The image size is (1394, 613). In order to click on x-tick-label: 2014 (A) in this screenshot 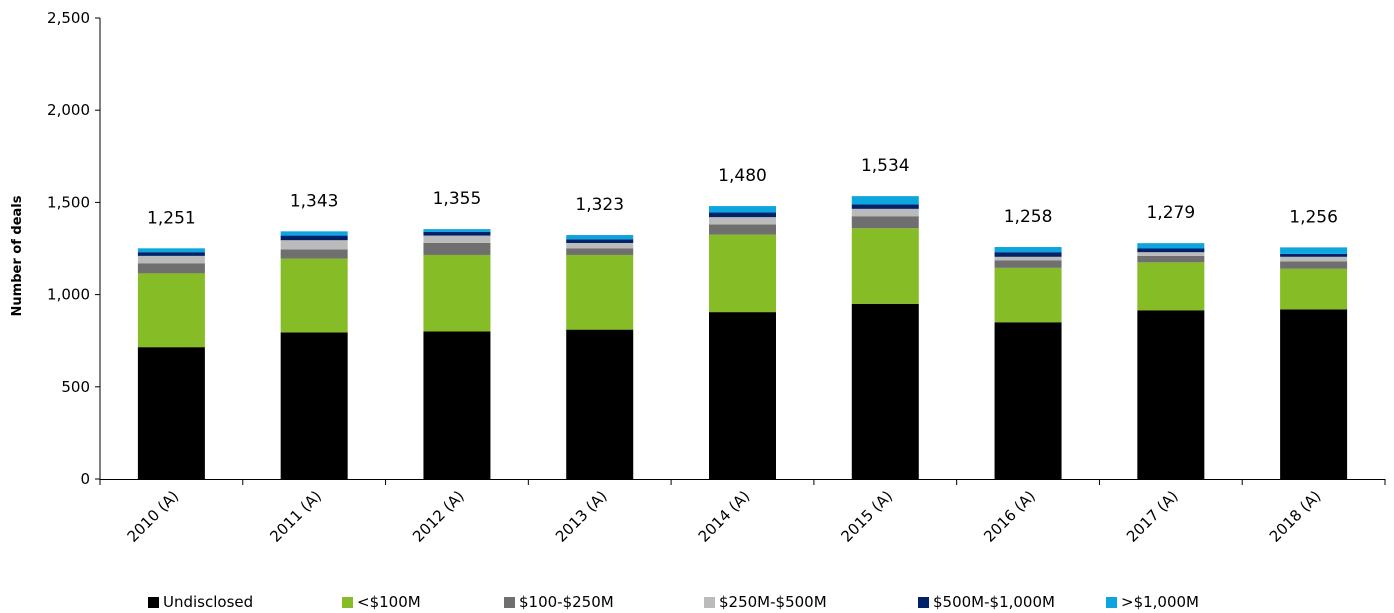, I will do `click(724, 516)`.